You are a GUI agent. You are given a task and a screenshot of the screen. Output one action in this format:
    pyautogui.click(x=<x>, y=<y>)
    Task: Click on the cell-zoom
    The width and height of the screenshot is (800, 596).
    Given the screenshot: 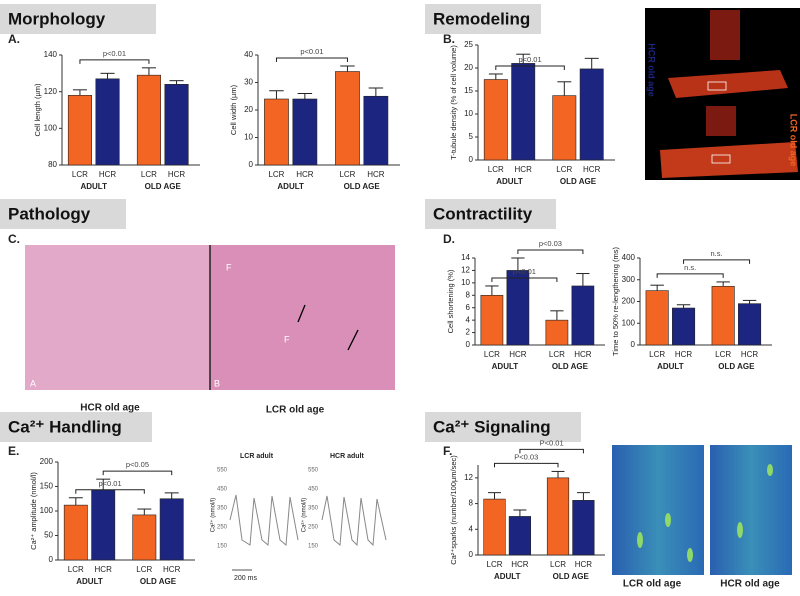 What is the action you would take?
    pyautogui.click(x=725, y=35)
    